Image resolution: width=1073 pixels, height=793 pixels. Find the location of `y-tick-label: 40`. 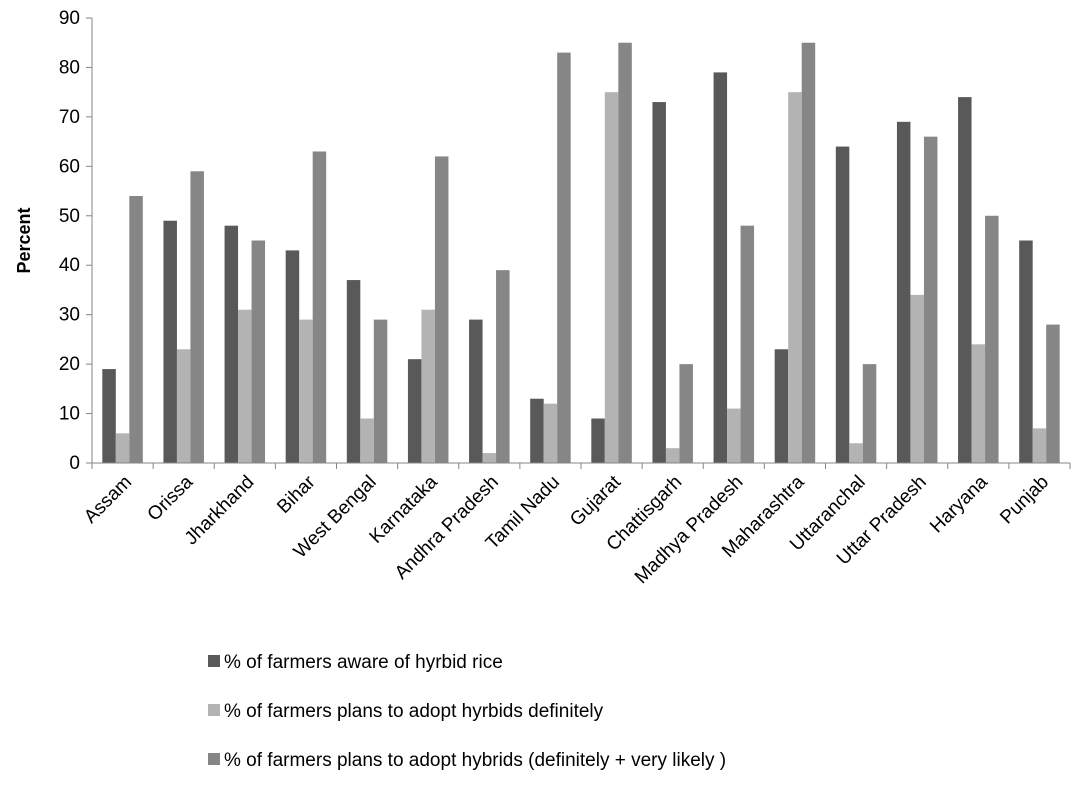

y-tick-label: 40 is located at coordinates (69, 265).